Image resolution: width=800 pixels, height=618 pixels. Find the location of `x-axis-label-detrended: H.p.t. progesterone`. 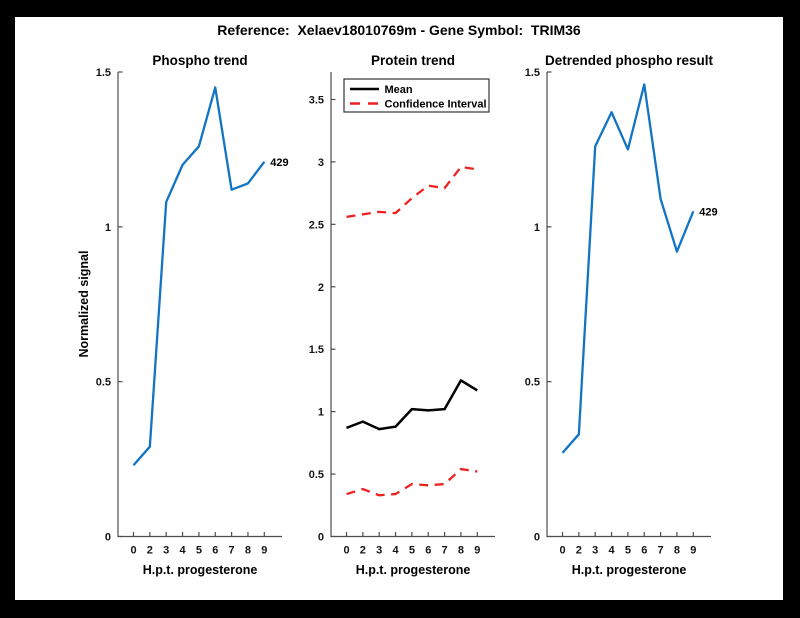

x-axis-label-detrended: H.p.t. progesterone is located at coordinates (629, 570).